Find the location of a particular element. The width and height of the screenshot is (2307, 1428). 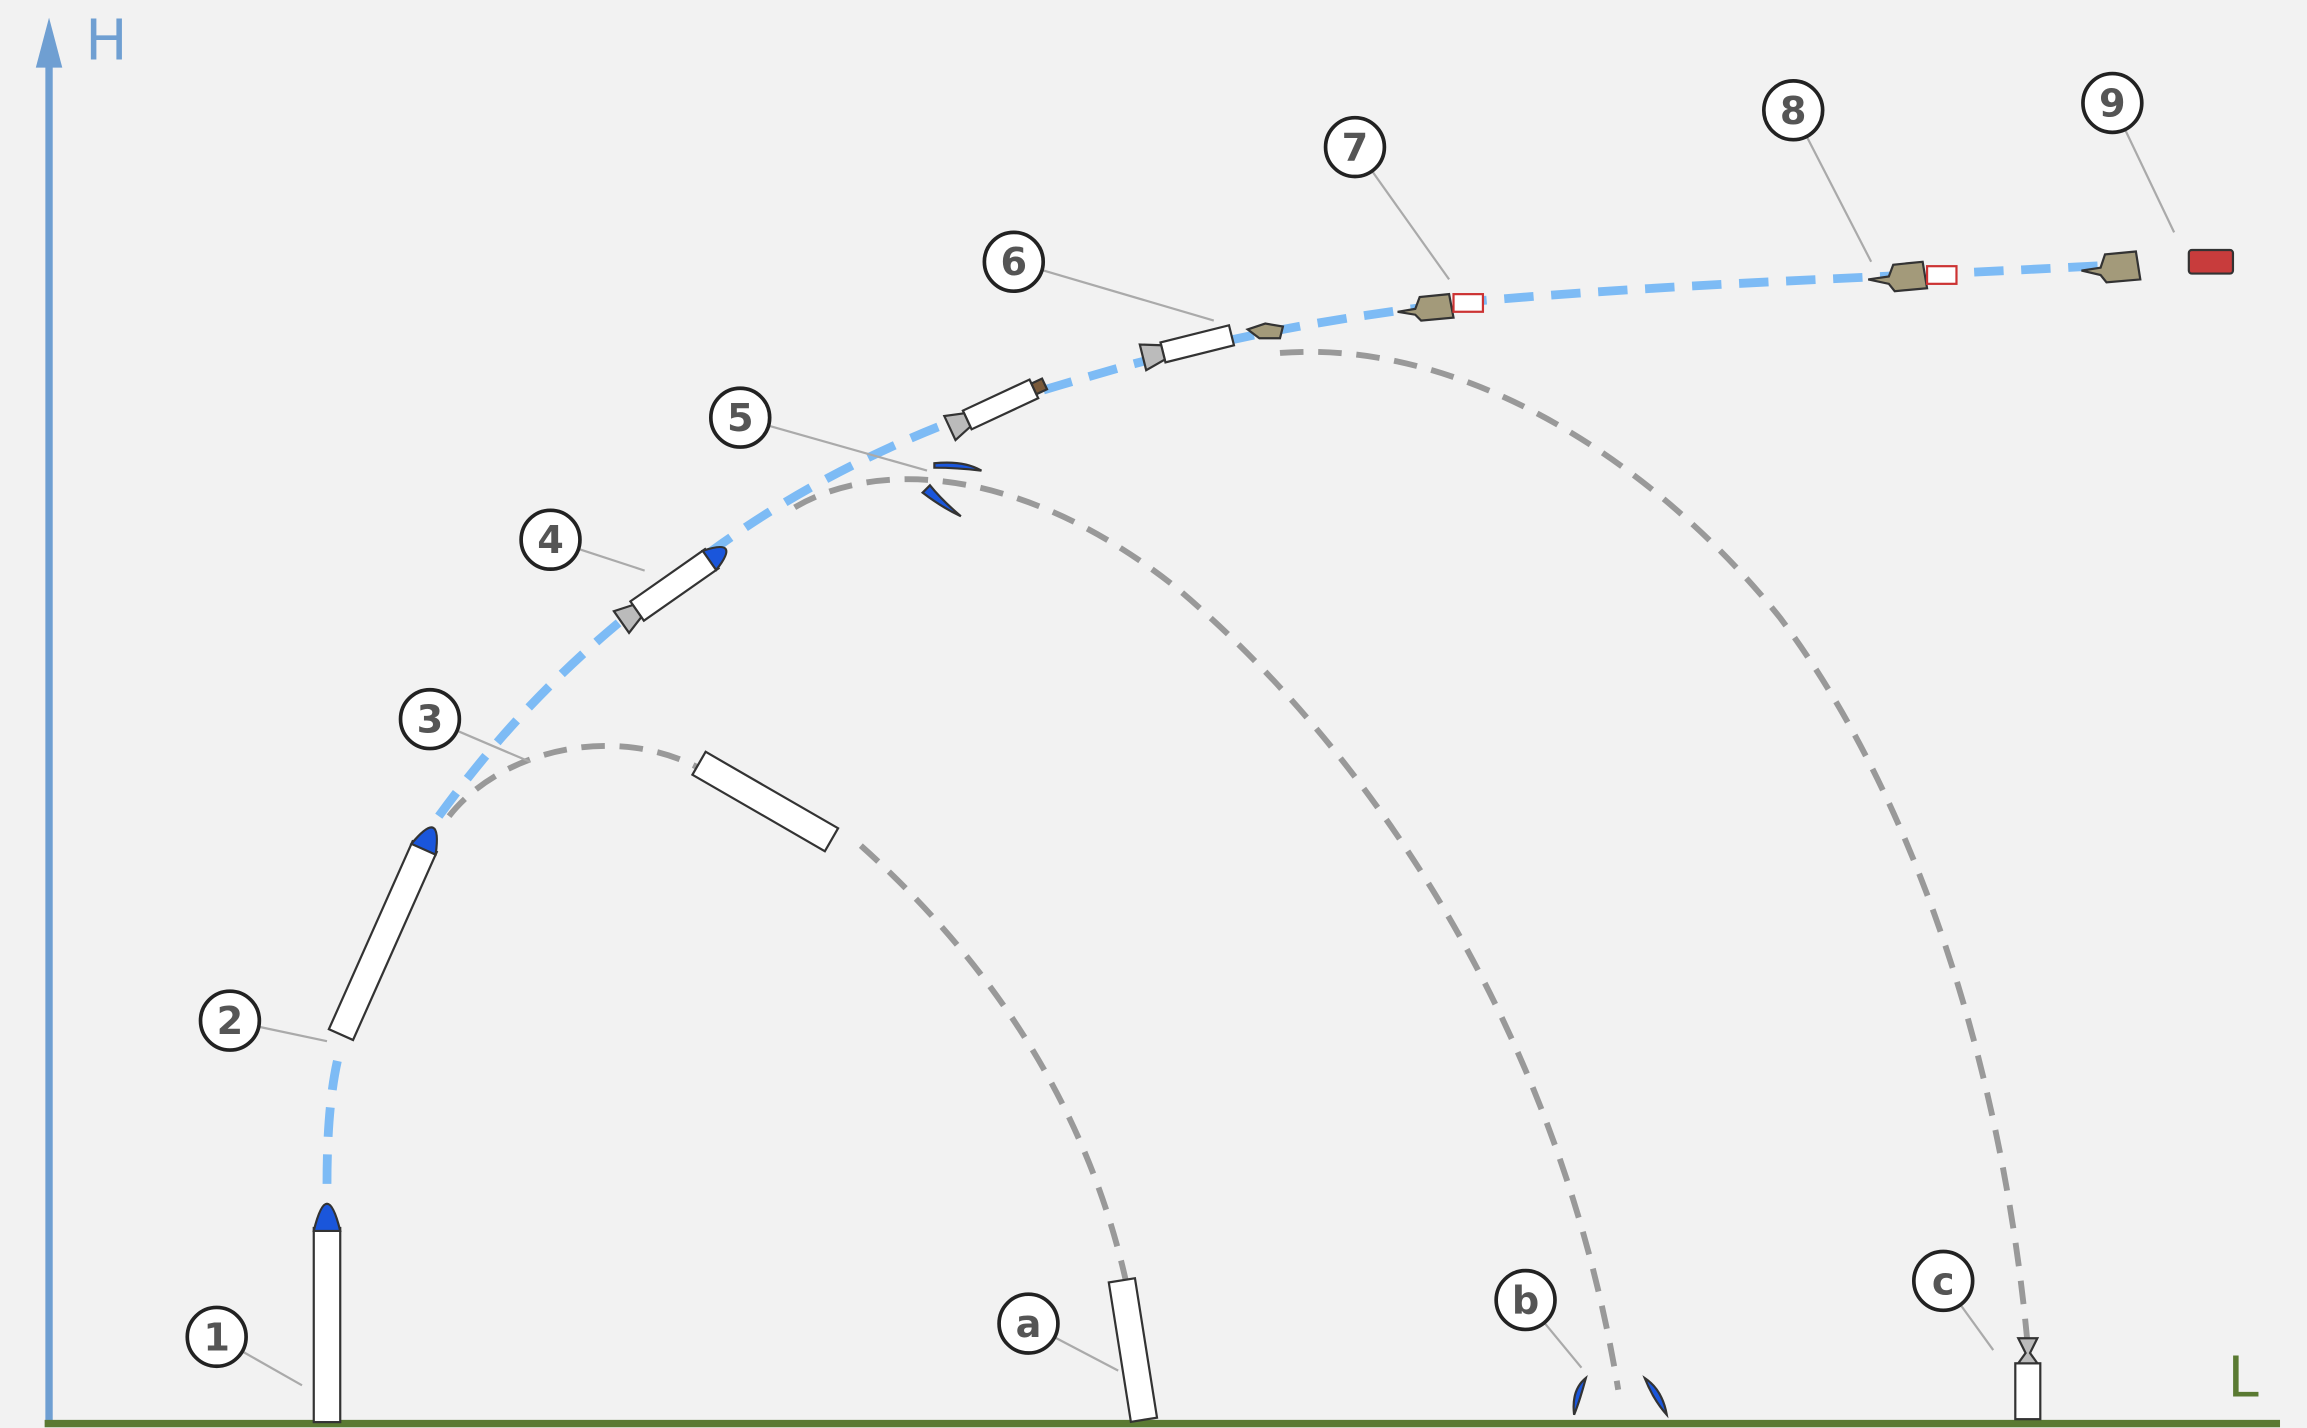

callout-label: 7 is located at coordinates (1355, 149).